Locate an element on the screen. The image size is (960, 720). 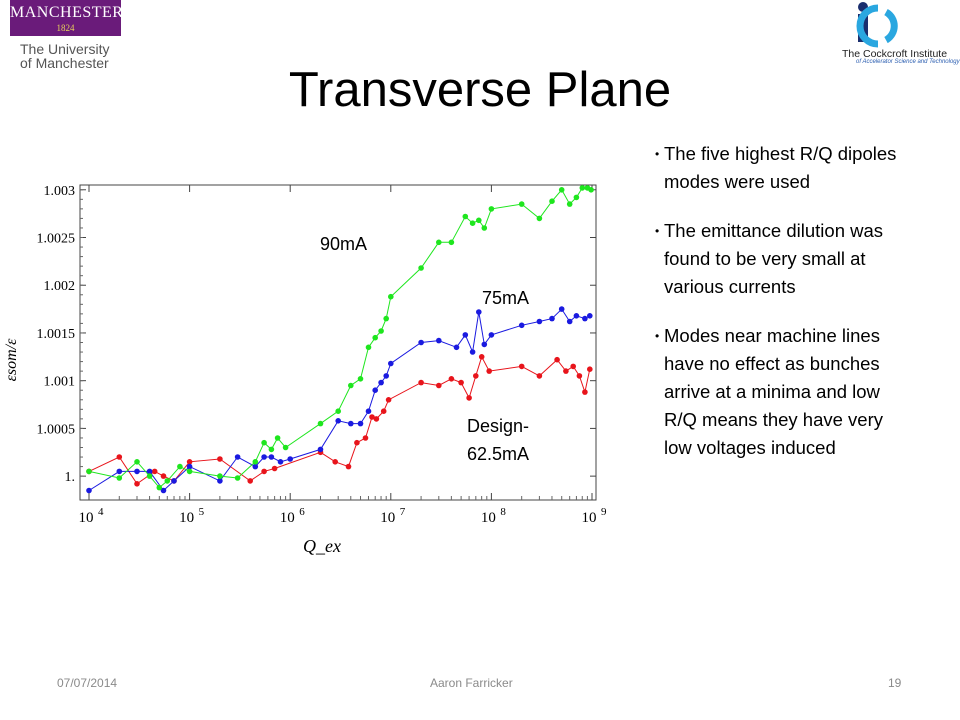
manchester-crest-box: MANCHESTER 1824 is located at coordinates (67, 18).